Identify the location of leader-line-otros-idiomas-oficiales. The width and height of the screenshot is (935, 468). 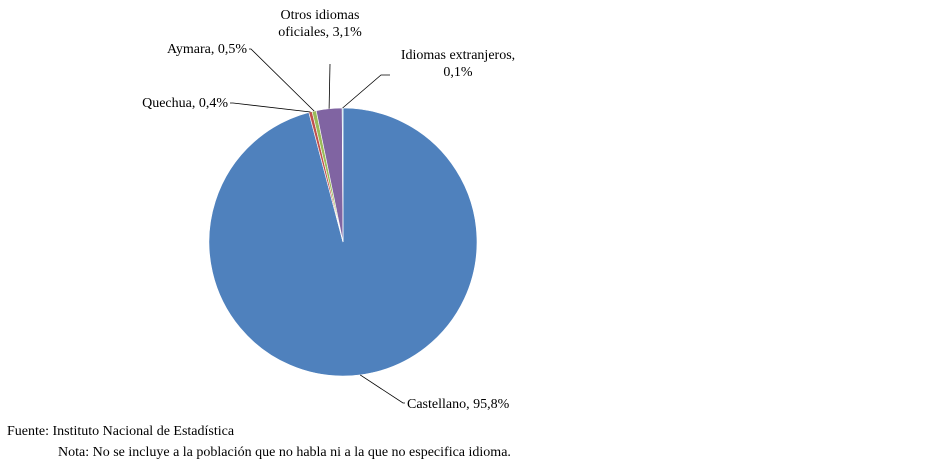
(329, 86).